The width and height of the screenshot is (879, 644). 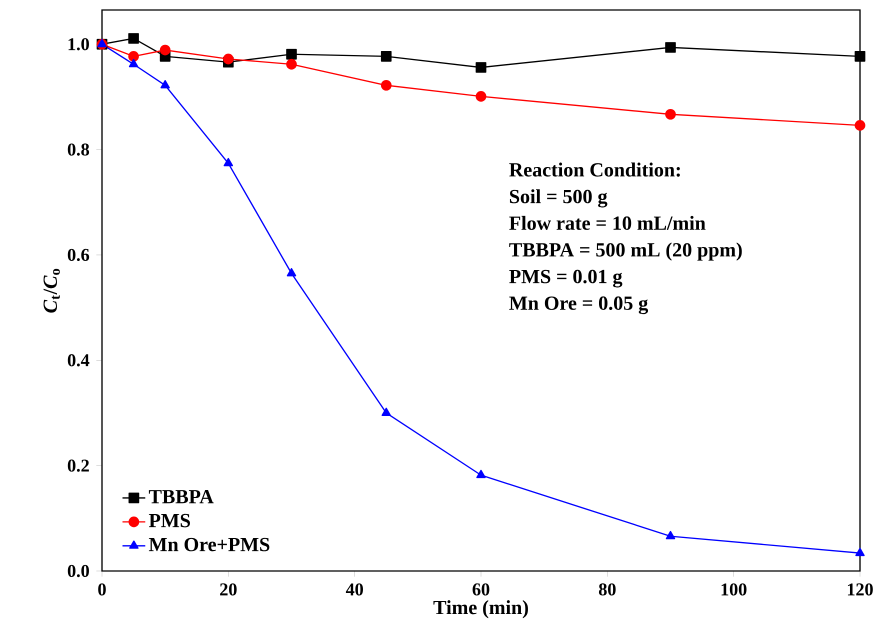 What do you see at coordinates (625, 251) in the screenshot?
I see `annotation: TBBPA = 500 mL (20 ppm)` at bounding box center [625, 251].